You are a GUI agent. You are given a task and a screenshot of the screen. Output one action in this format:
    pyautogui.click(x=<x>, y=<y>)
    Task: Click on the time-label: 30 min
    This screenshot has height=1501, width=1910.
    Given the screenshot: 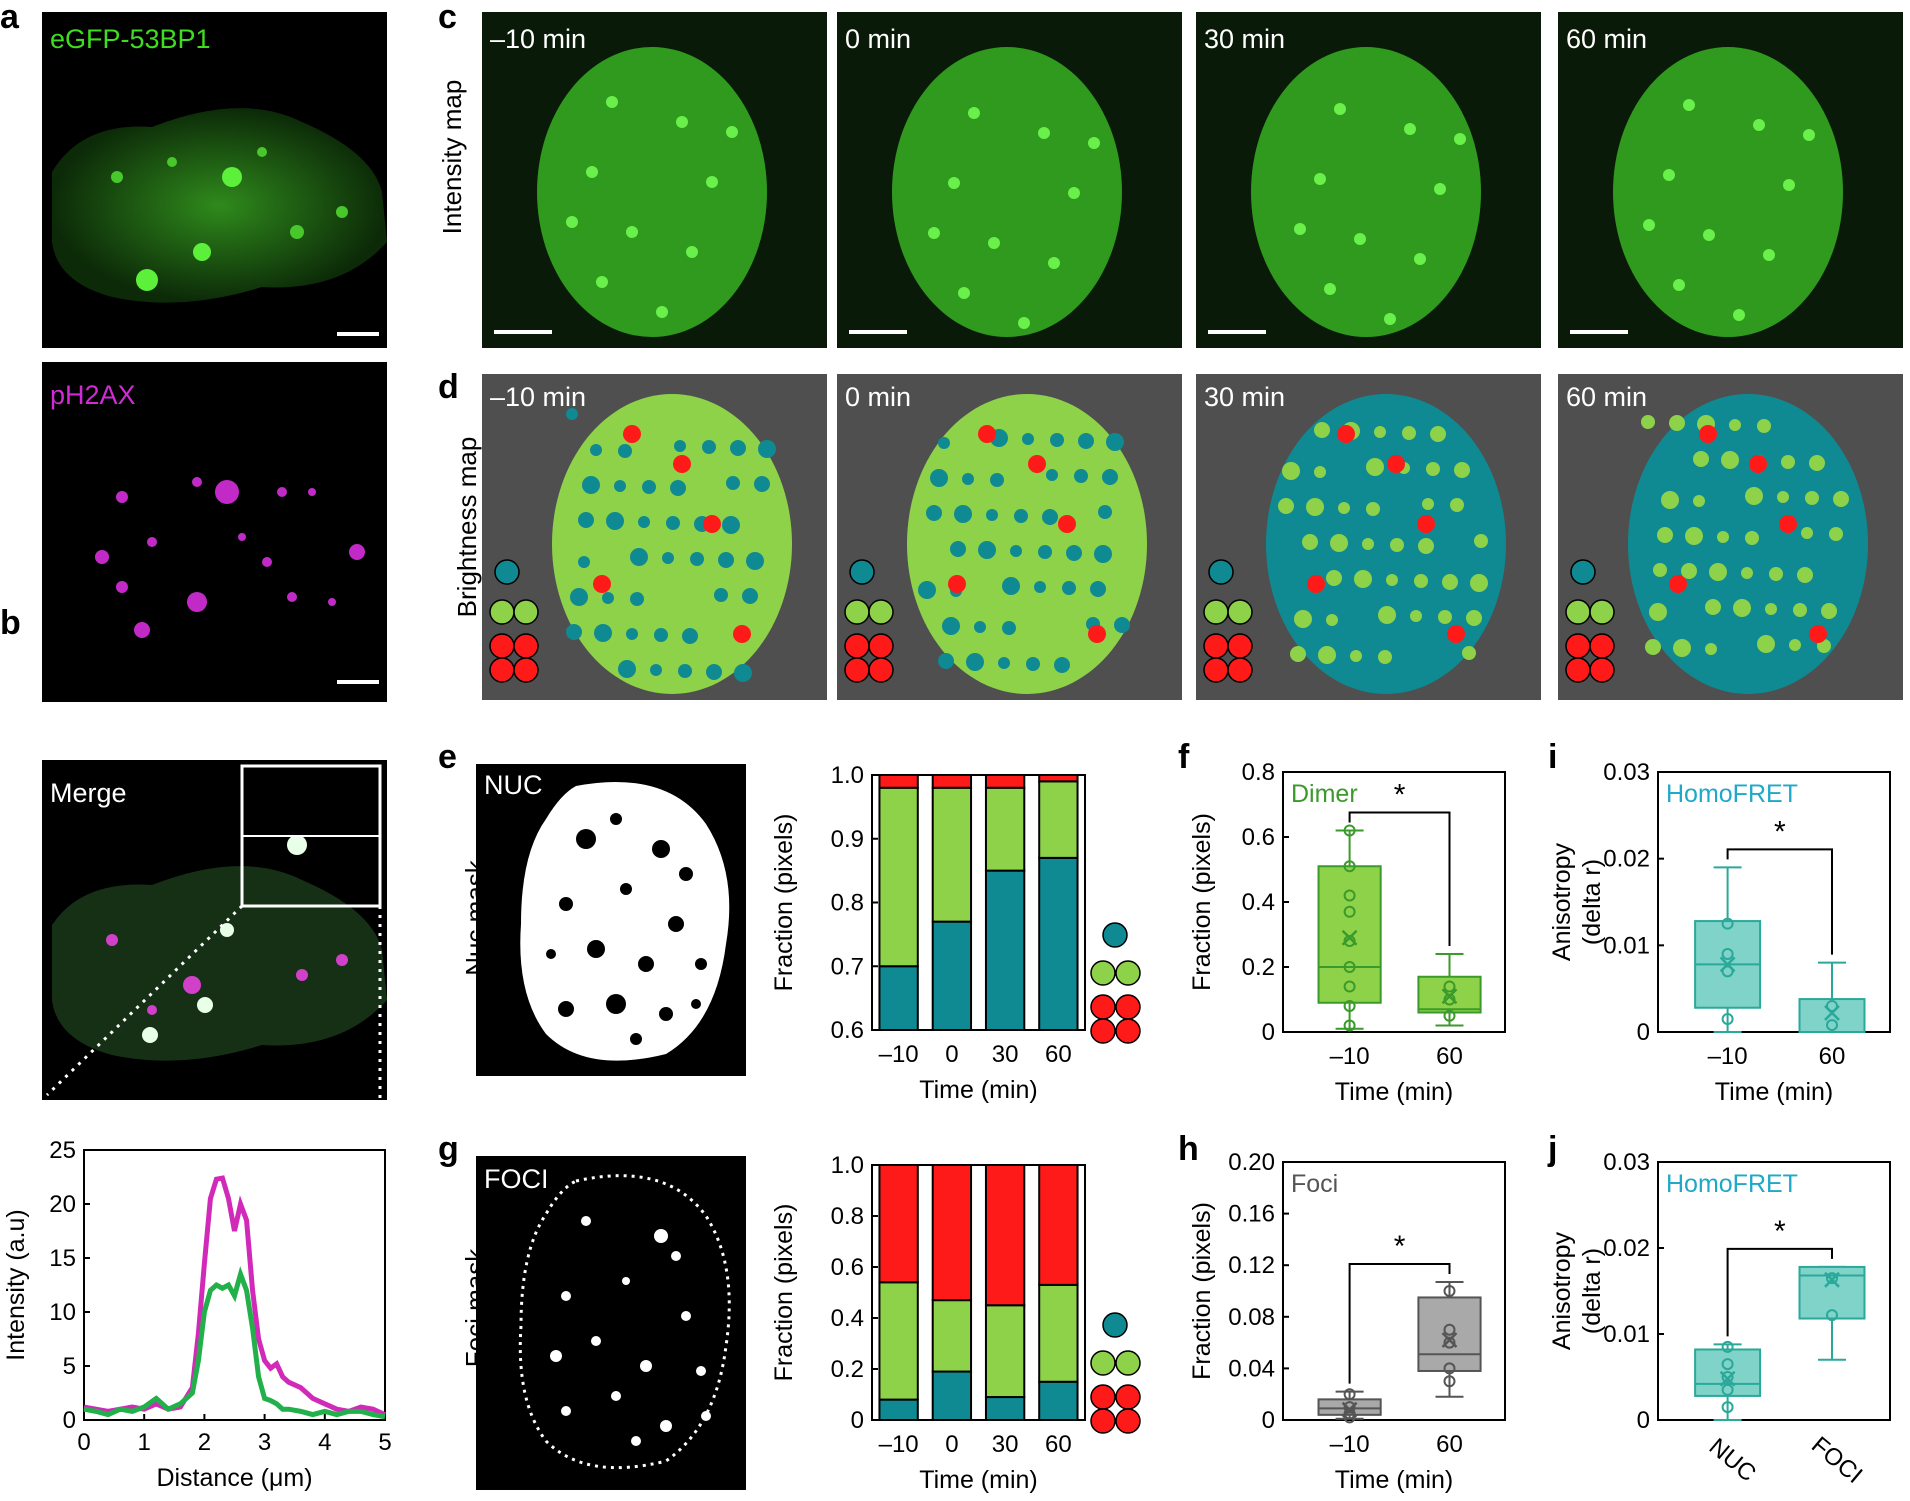 What is the action you would take?
    pyautogui.click(x=1245, y=39)
    